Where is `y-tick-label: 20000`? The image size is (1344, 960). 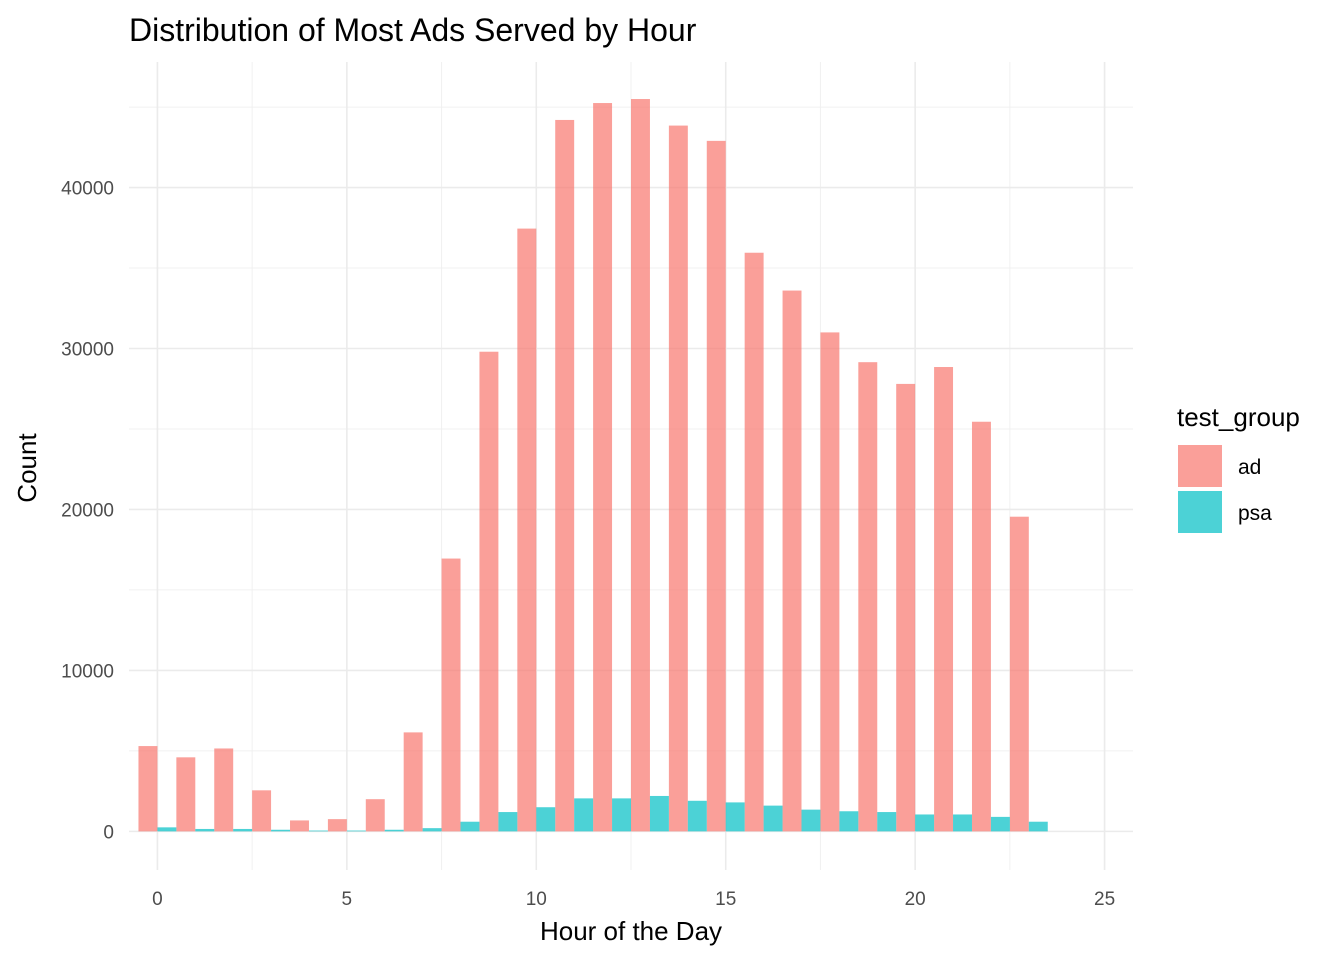
y-tick-label: 20000 is located at coordinates (87, 510).